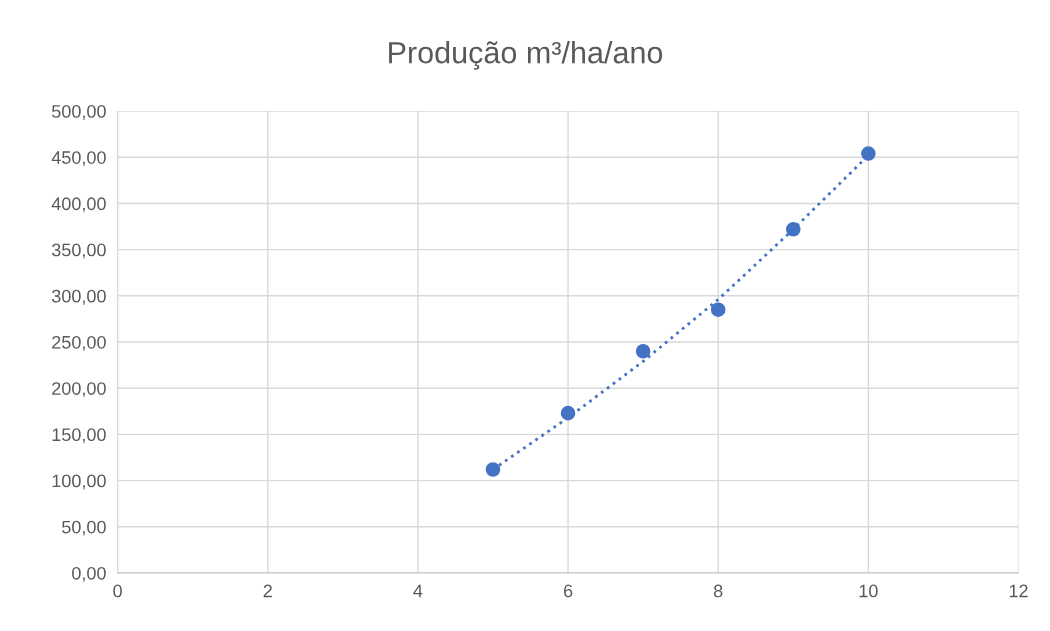 The width and height of the screenshot is (1050, 631). Describe the element at coordinates (267, 591) in the screenshot. I see `x-tick-label: 2` at that location.